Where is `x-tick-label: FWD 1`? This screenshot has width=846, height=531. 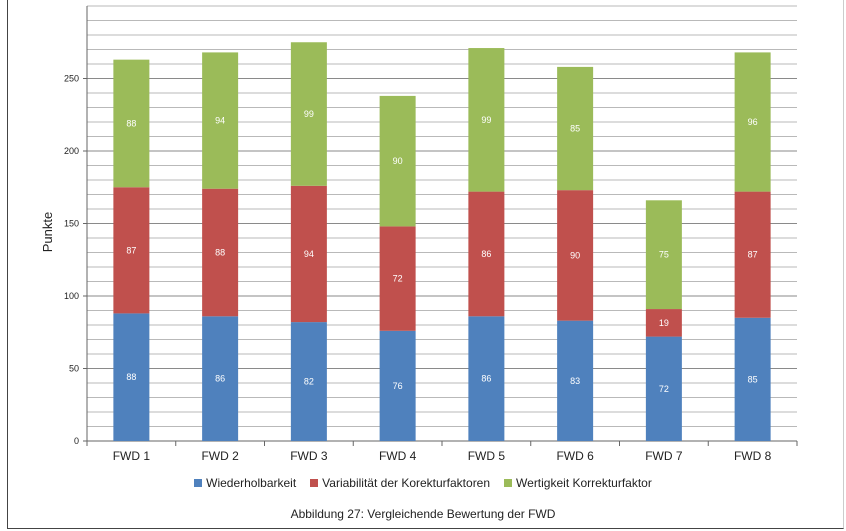
x-tick-label: FWD 1 is located at coordinates (132, 456).